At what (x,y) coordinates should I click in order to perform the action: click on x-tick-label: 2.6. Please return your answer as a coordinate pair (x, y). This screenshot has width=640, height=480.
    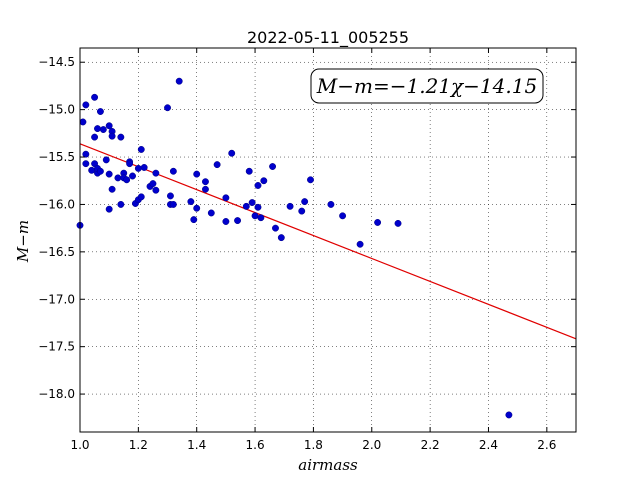
    Looking at the image, I should click on (546, 445).